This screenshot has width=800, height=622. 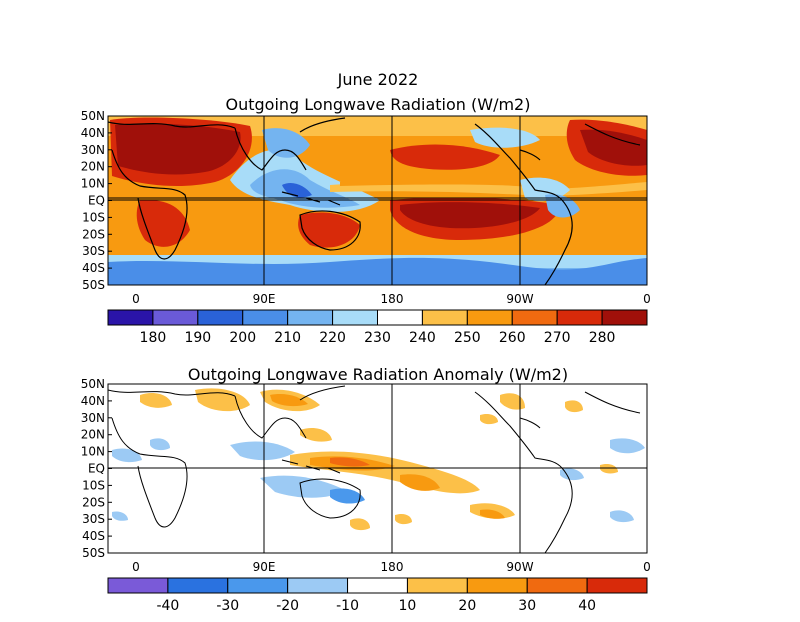 I want to click on colorbar-label: 280, so click(x=602, y=338).